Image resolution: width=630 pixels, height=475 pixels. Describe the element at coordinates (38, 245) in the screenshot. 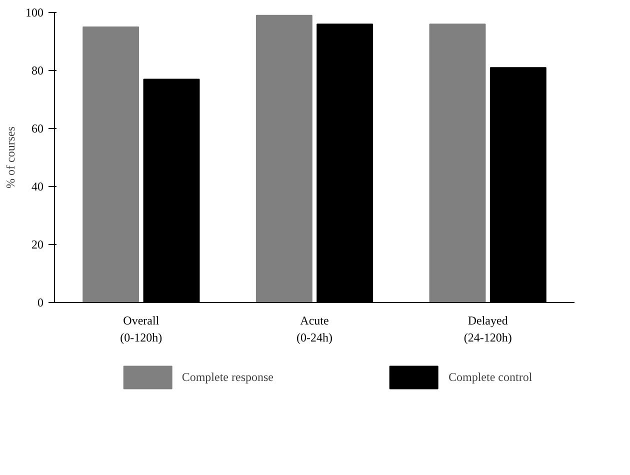

I see `y-tick-label: 20` at that location.